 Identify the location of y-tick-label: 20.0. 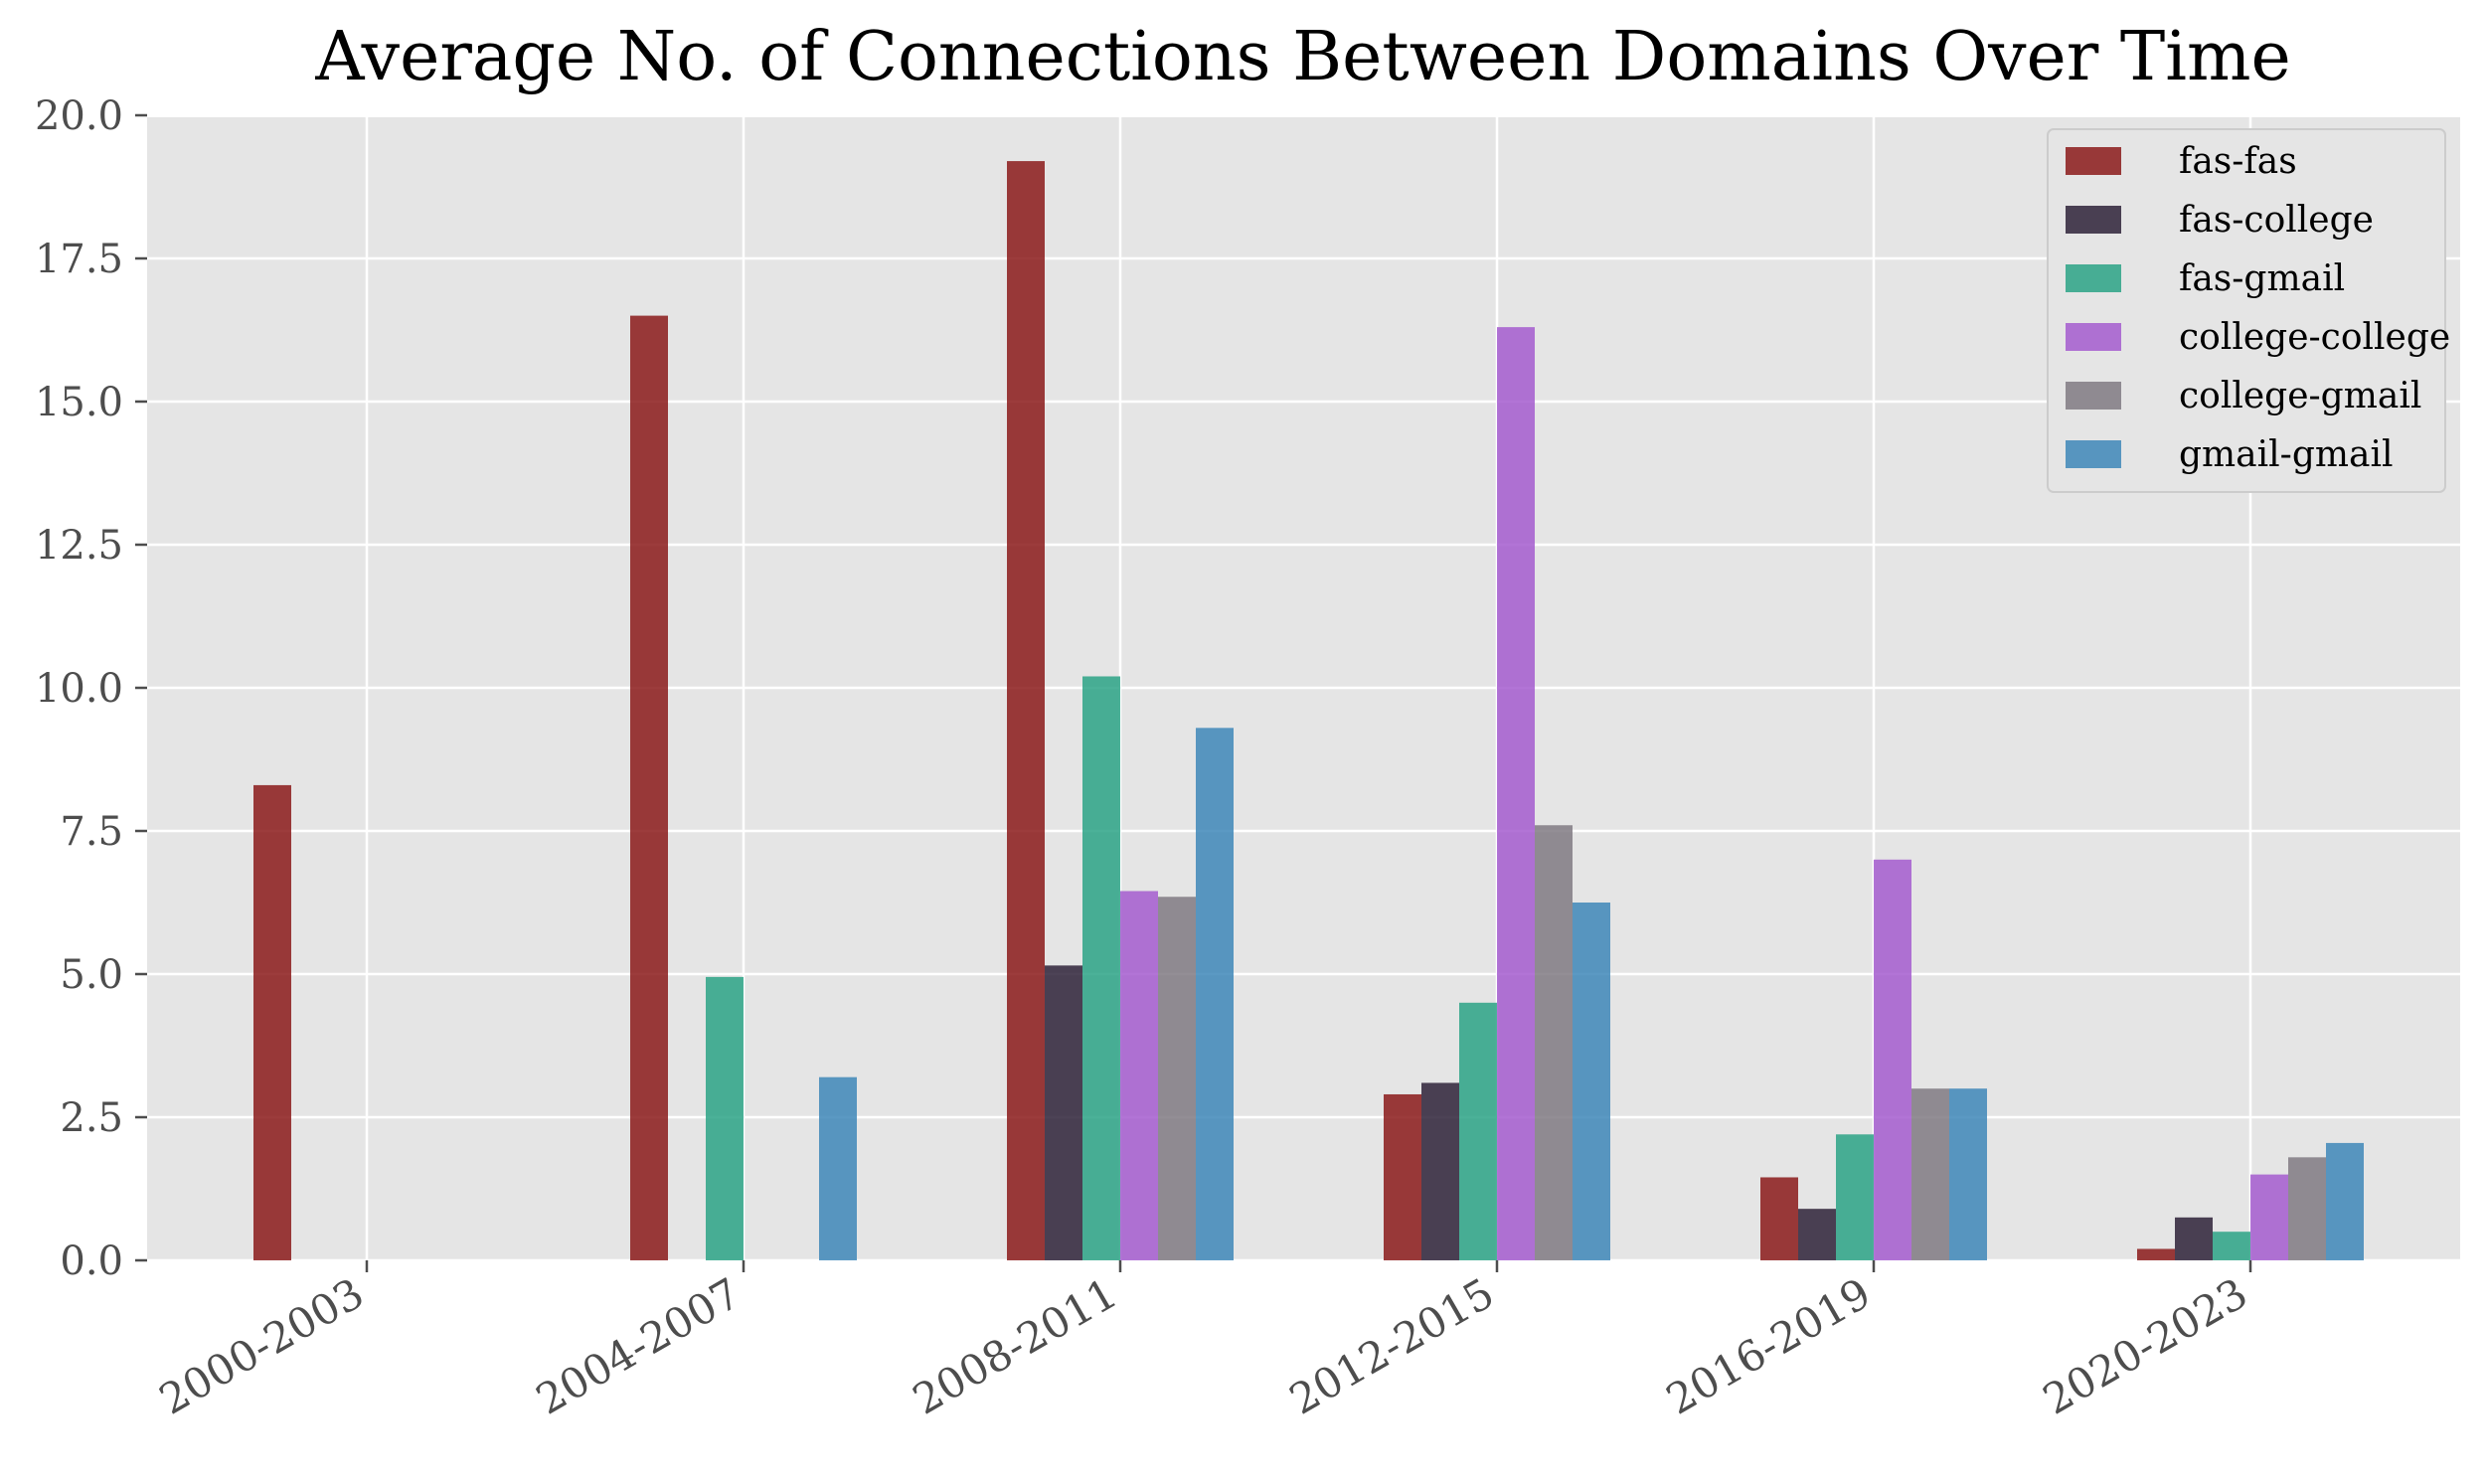
(79, 116).